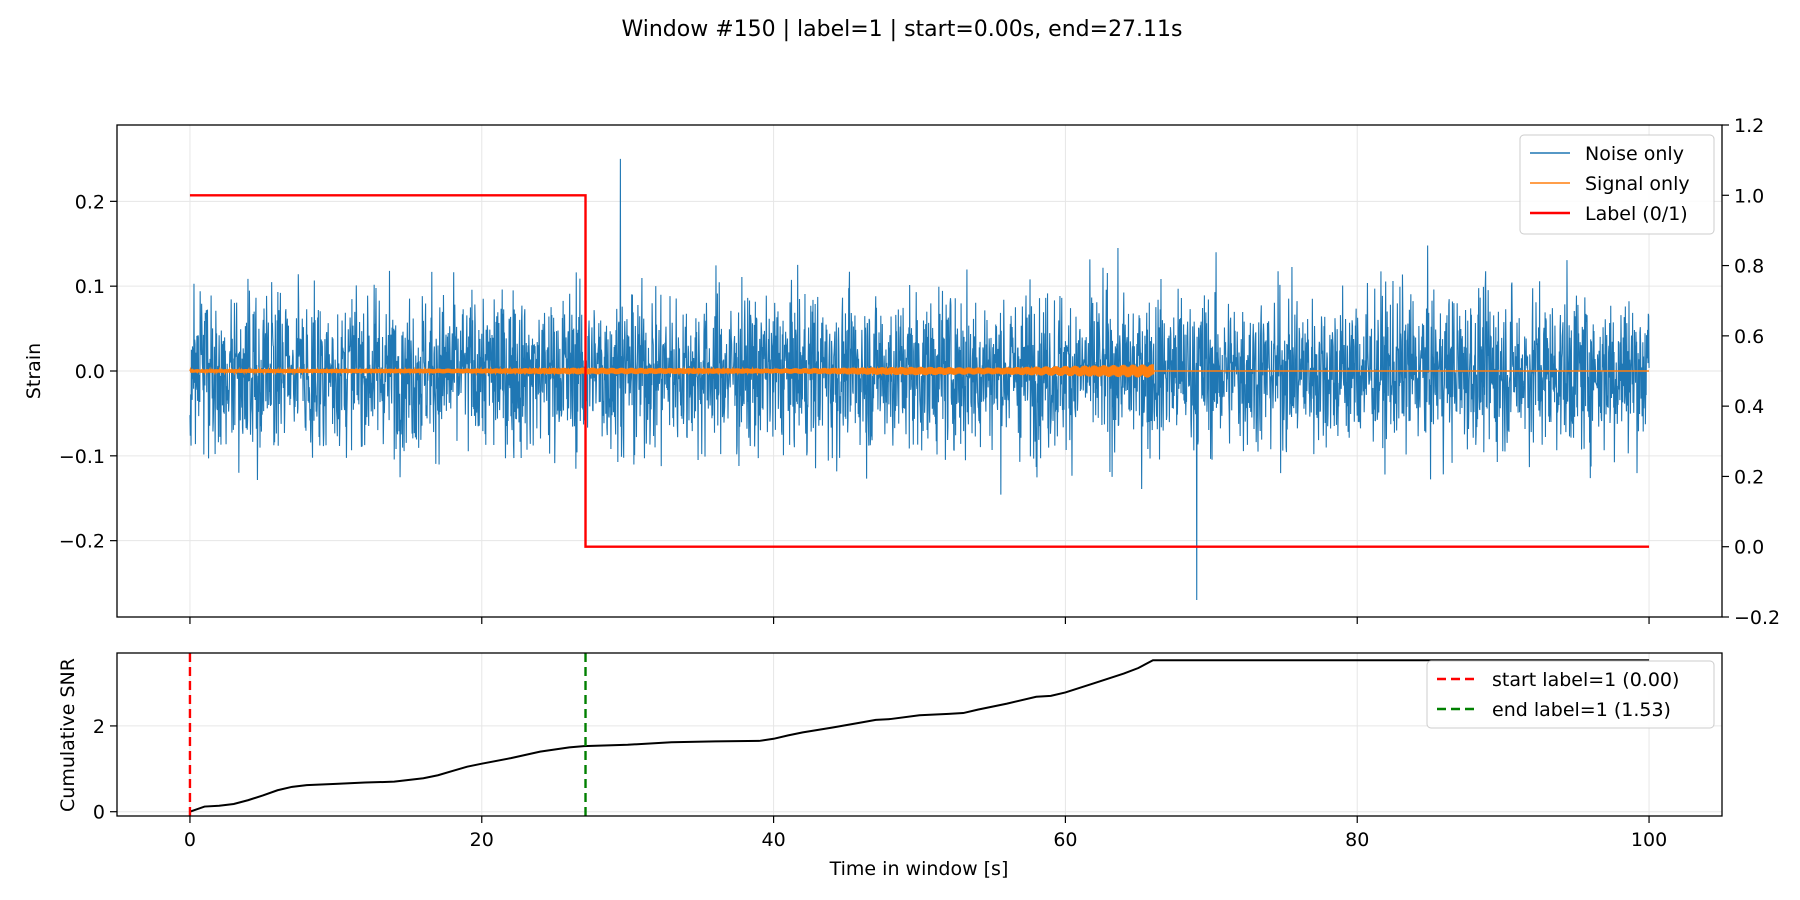 The width and height of the screenshot is (1800, 900). Describe the element at coordinates (90, 372) in the screenshot. I see `top-y-tick-label-2: 0.0` at that location.